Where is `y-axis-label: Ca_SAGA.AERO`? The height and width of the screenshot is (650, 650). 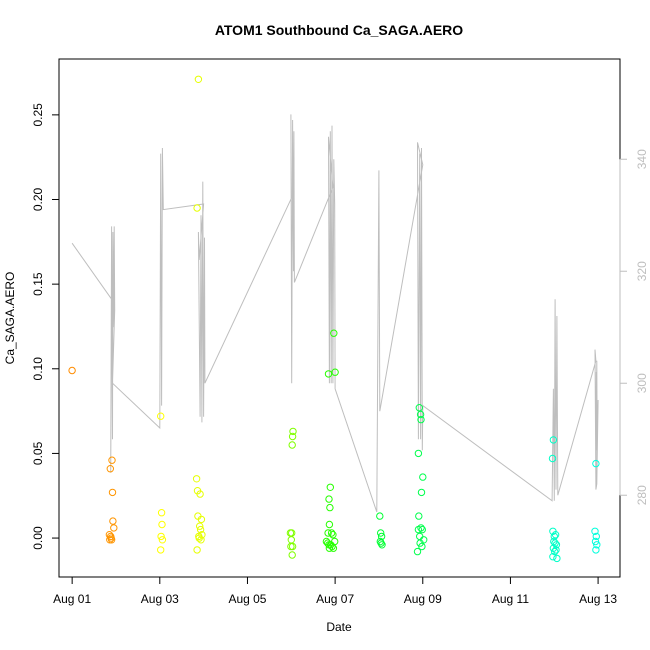
y-axis-label: Ca_SAGA.AERO is located at coordinates (10, 318).